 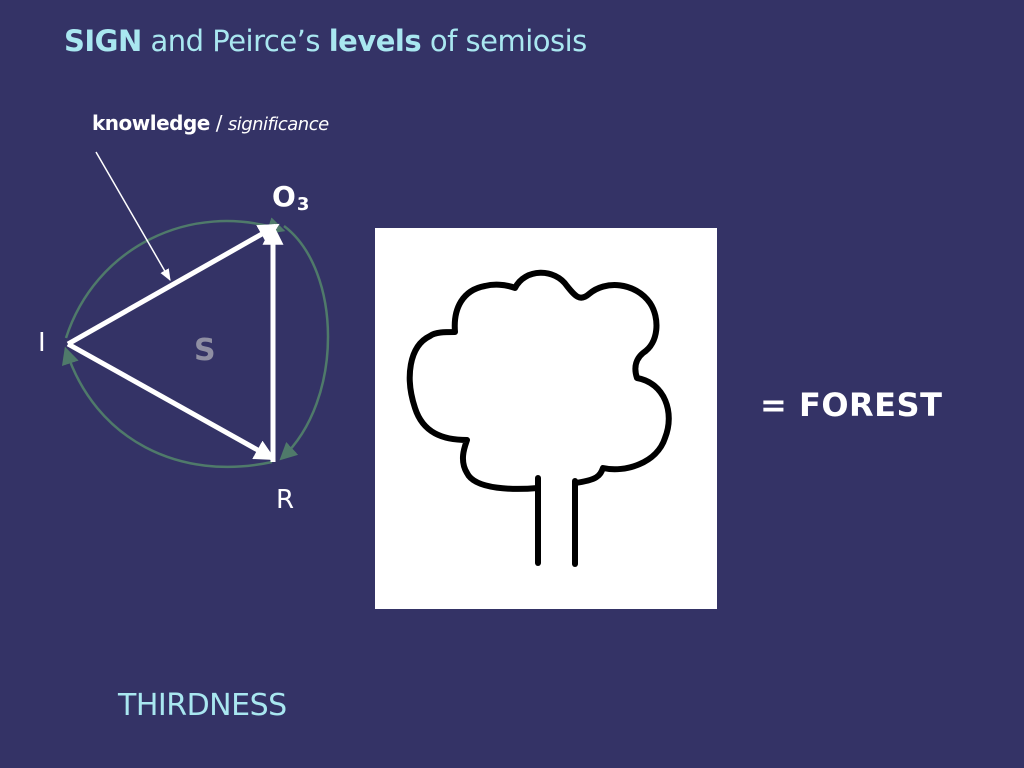 I want to click on object-letter: O, so click(x=284, y=196).